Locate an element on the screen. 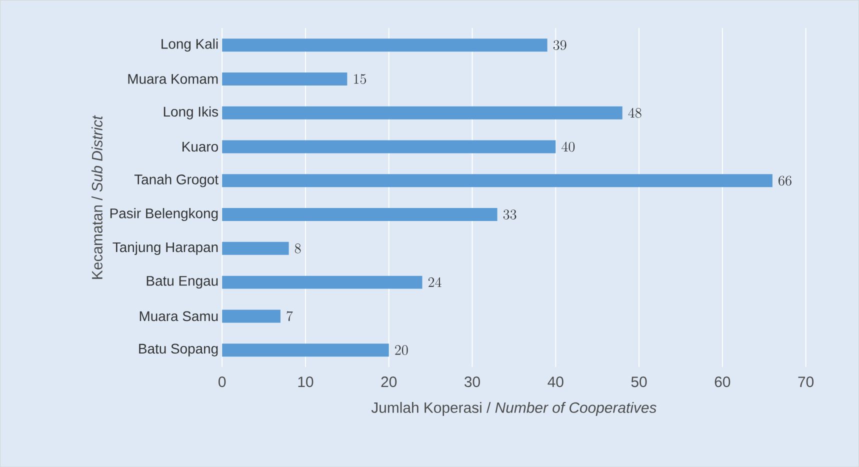 This screenshot has height=467, width=859. x-tick-label: 60 is located at coordinates (722, 382).